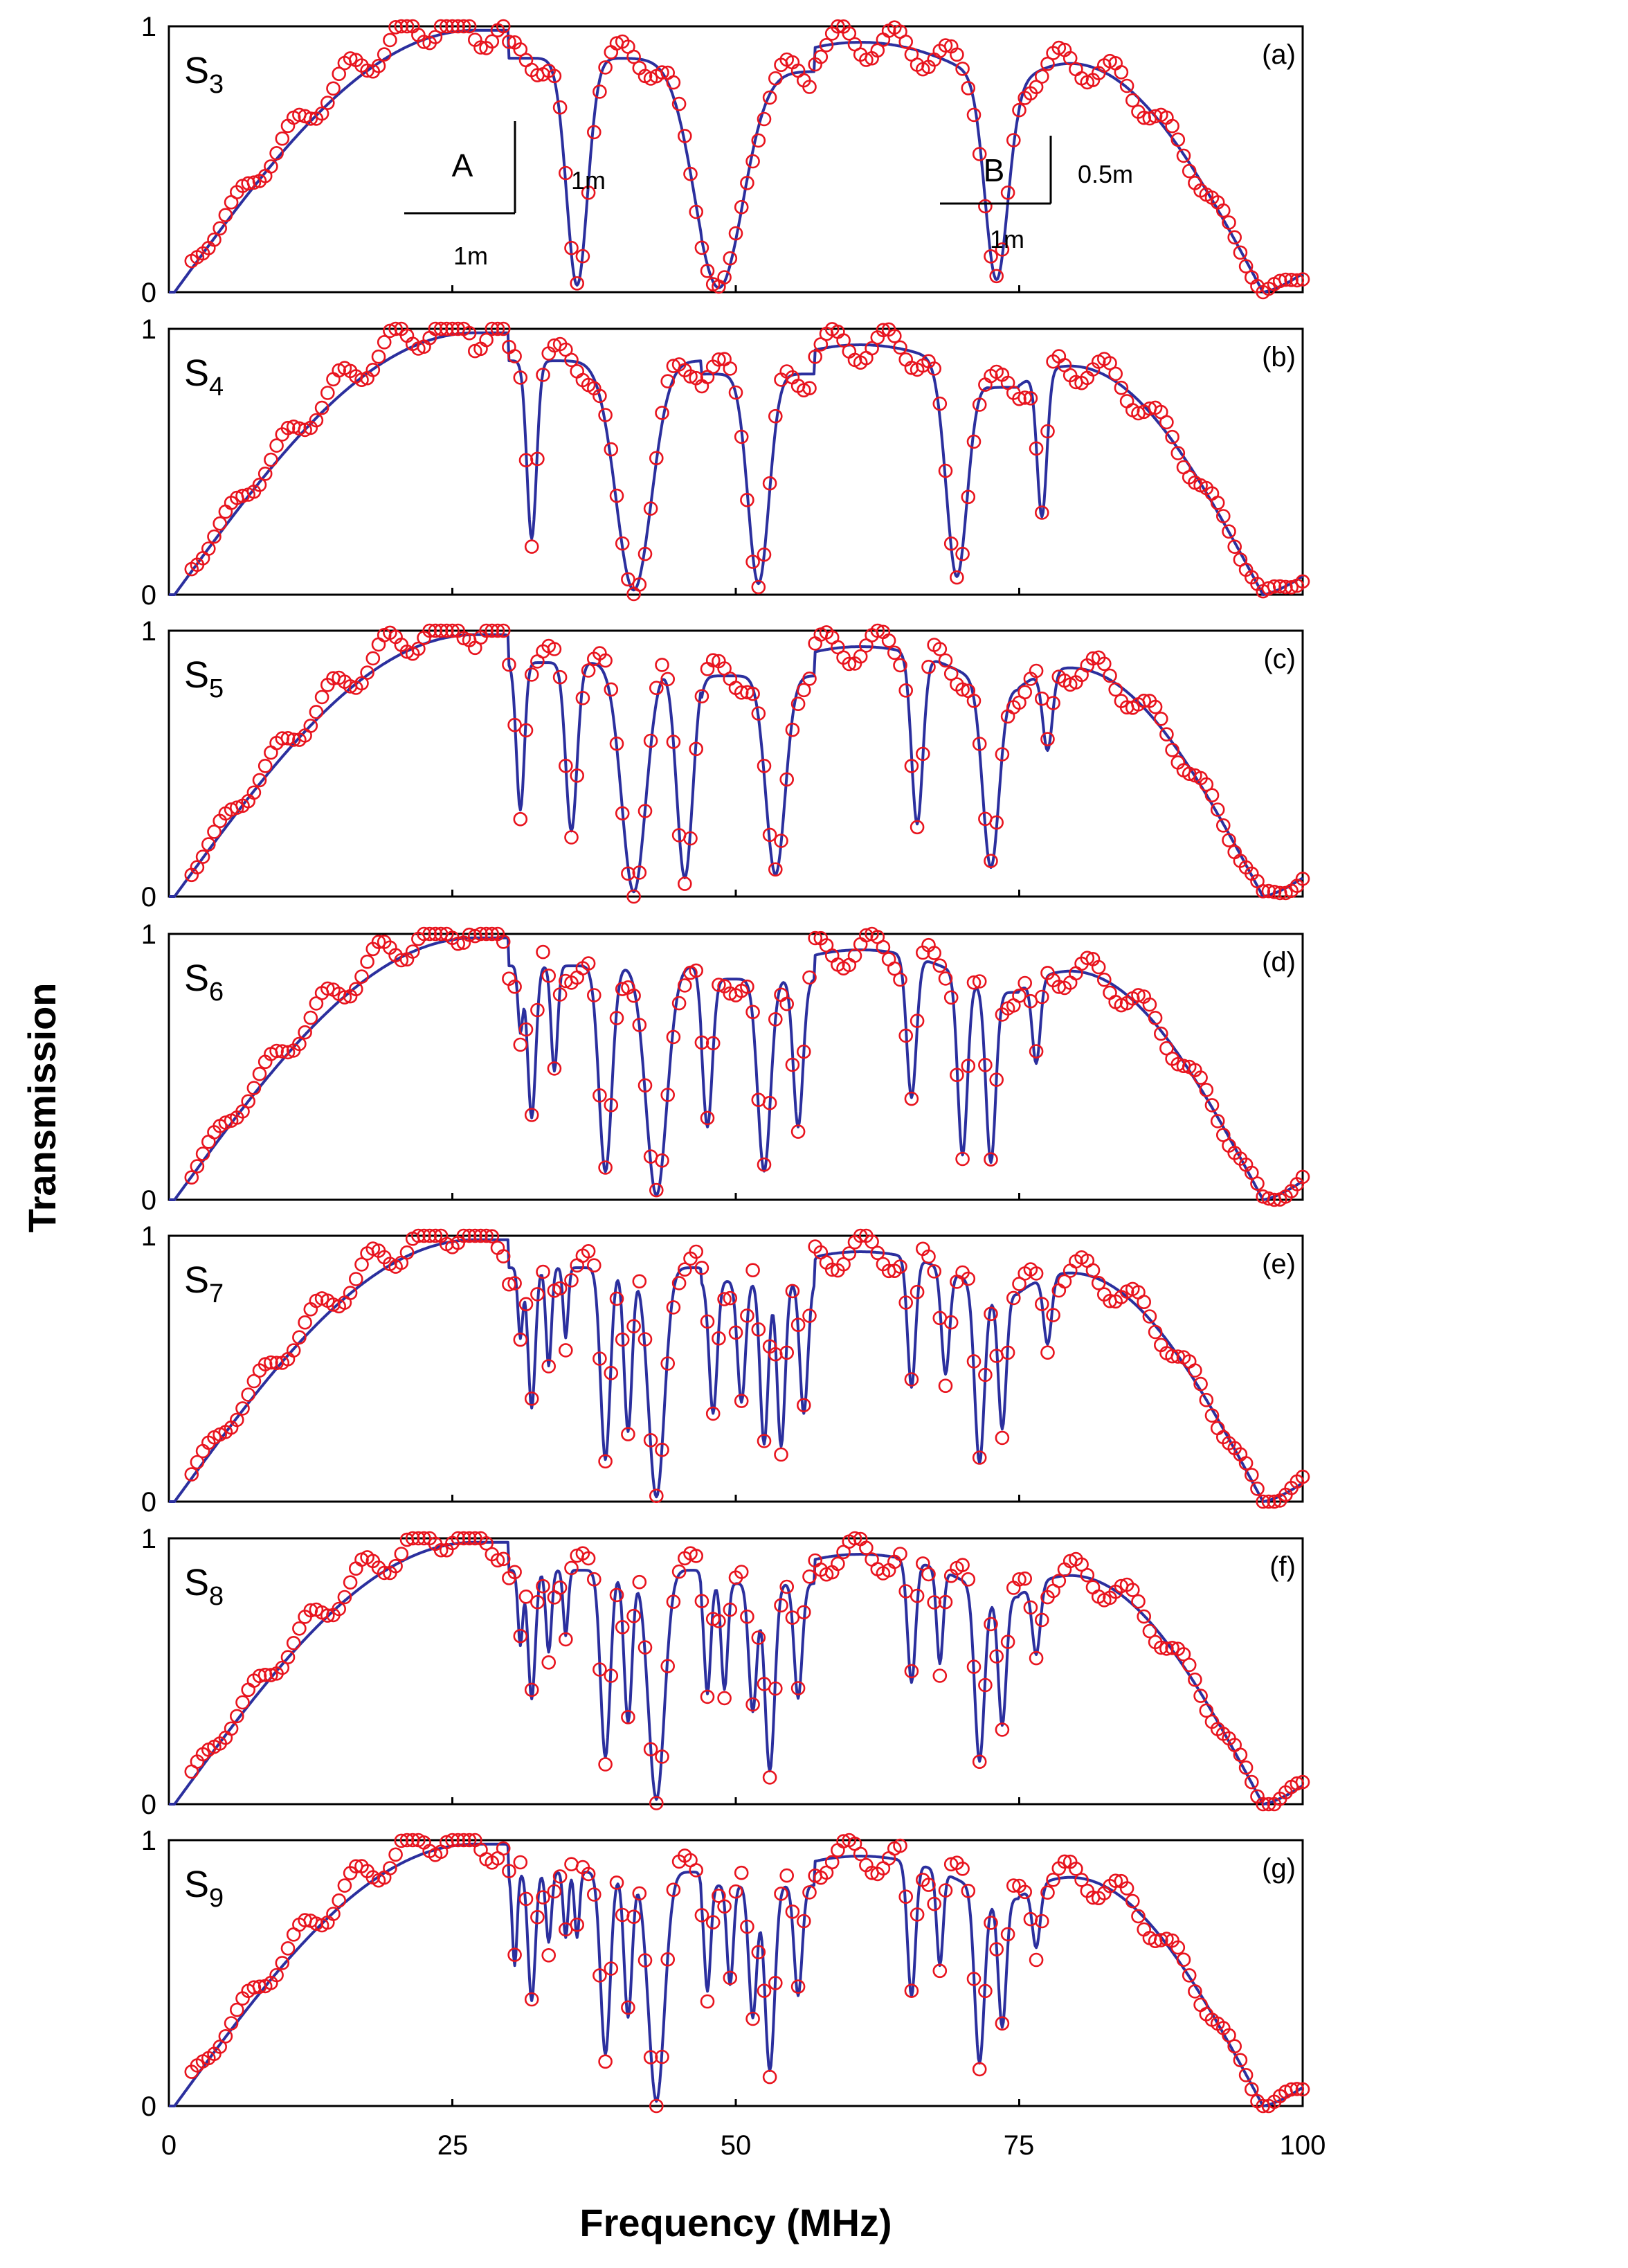  I want to click on panel-c-sequence-label: S5, so click(204, 678).